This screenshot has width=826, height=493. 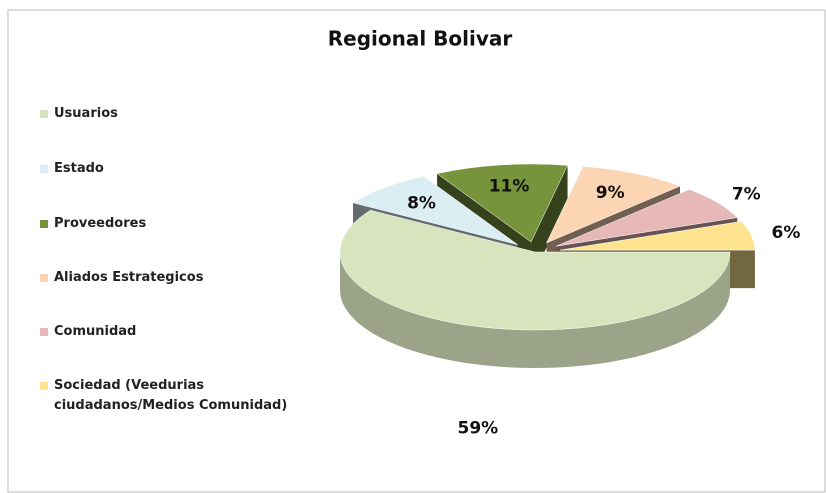 What do you see at coordinates (420, 39) in the screenshot?
I see `chart-title: Regional Bolivar` at bounding box center [420, 39].